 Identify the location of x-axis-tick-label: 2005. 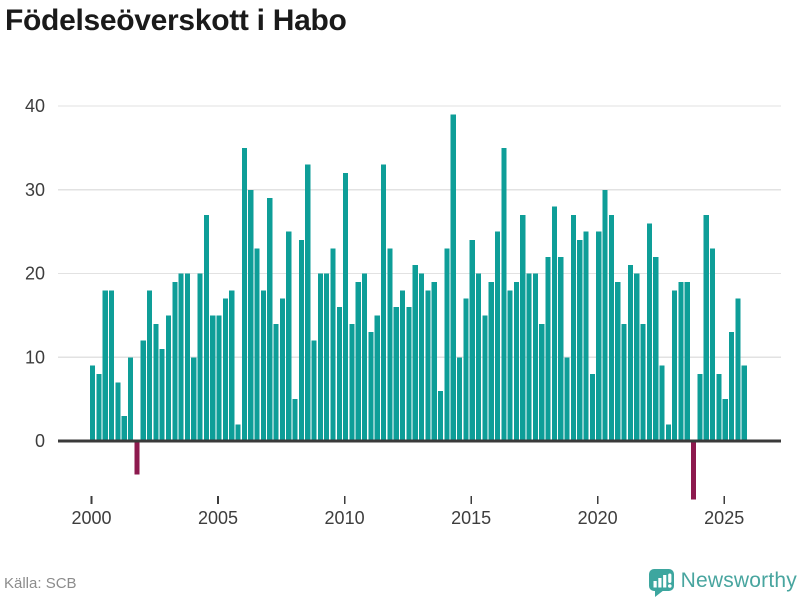
(218, 518).